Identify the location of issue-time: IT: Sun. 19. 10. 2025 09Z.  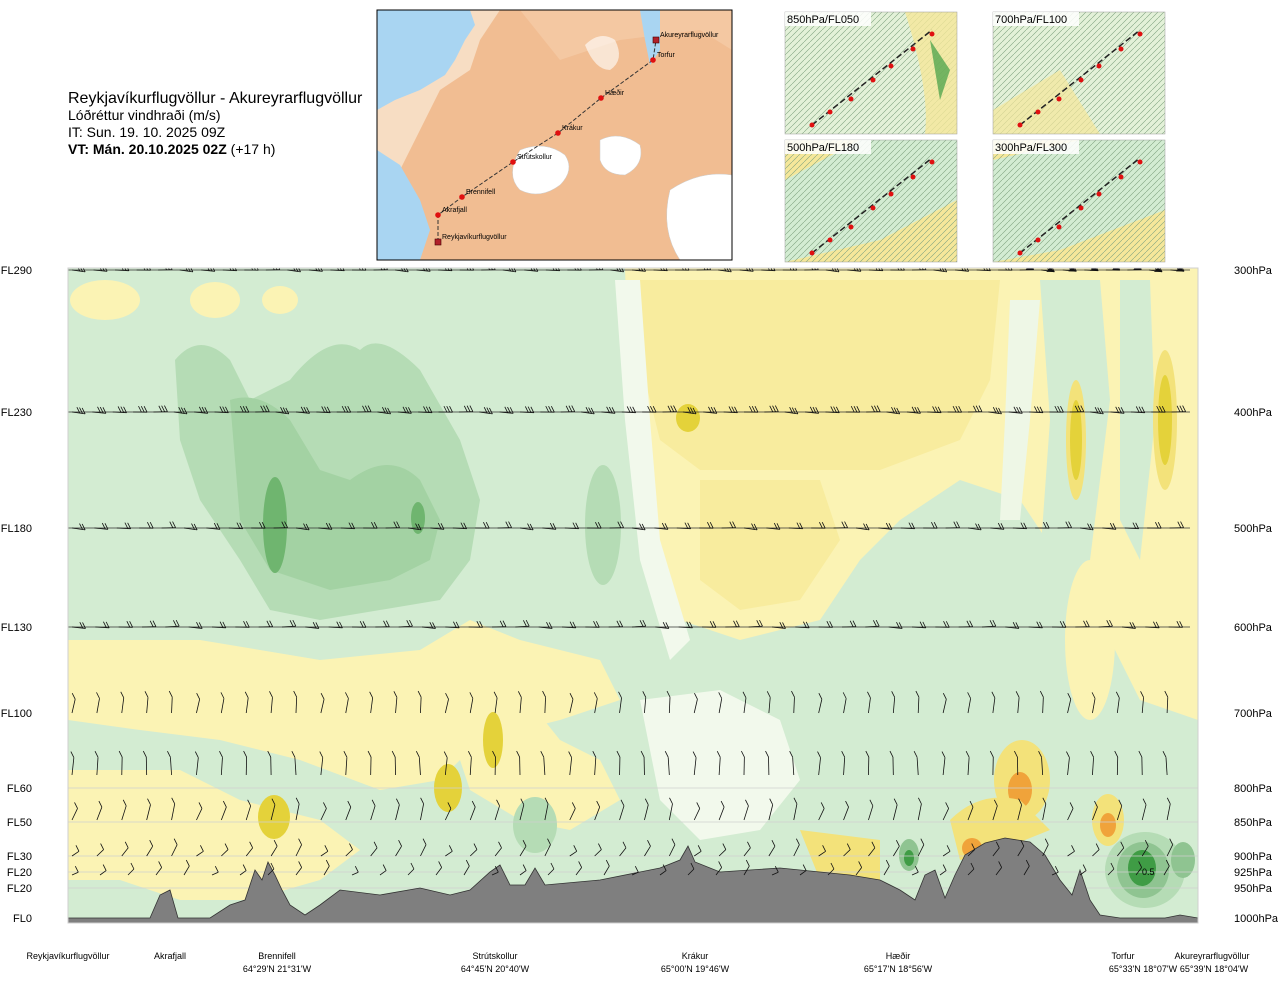
(147, 132).